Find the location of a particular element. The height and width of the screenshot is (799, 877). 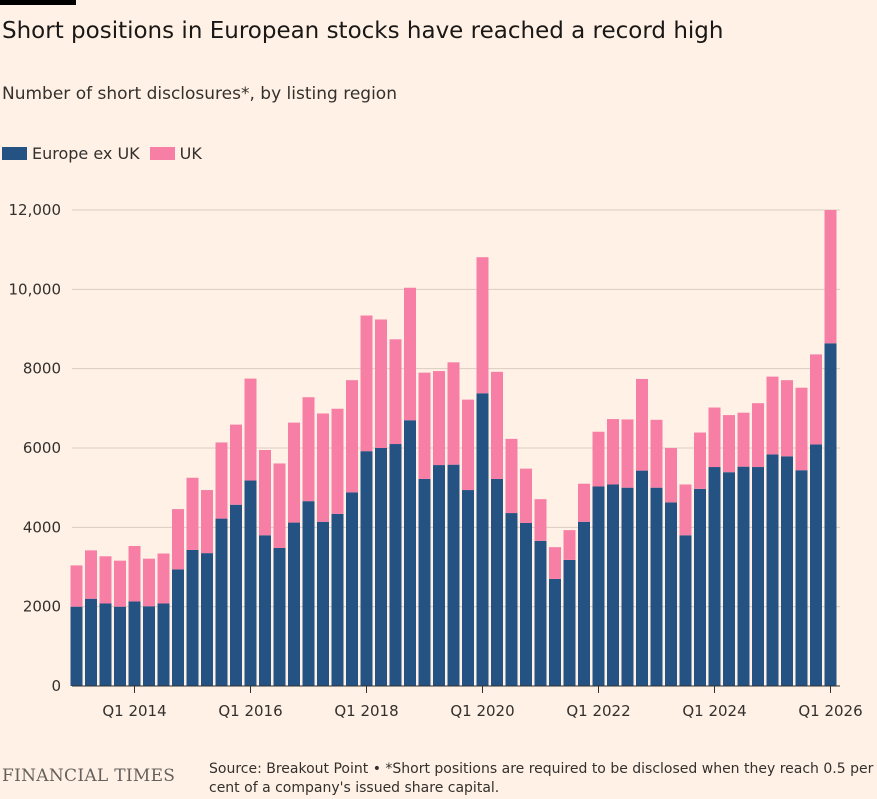

chart-legend: Europe ex UK UK is located at coordinates (107, 153).